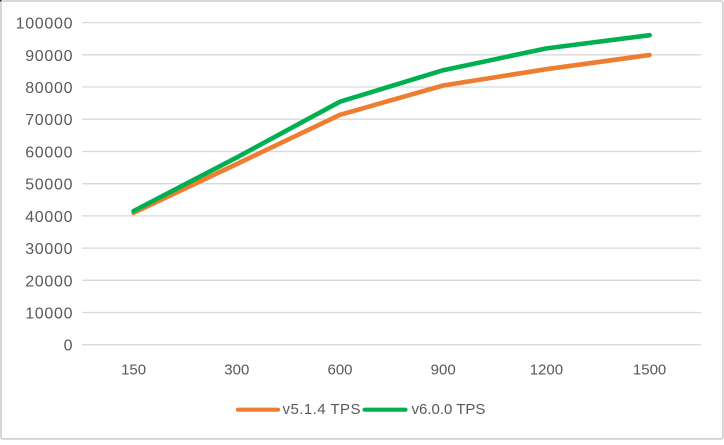 The width and height of the screenshot is (724, 445). I want to click on svg-text: 900, so click(443, 369).